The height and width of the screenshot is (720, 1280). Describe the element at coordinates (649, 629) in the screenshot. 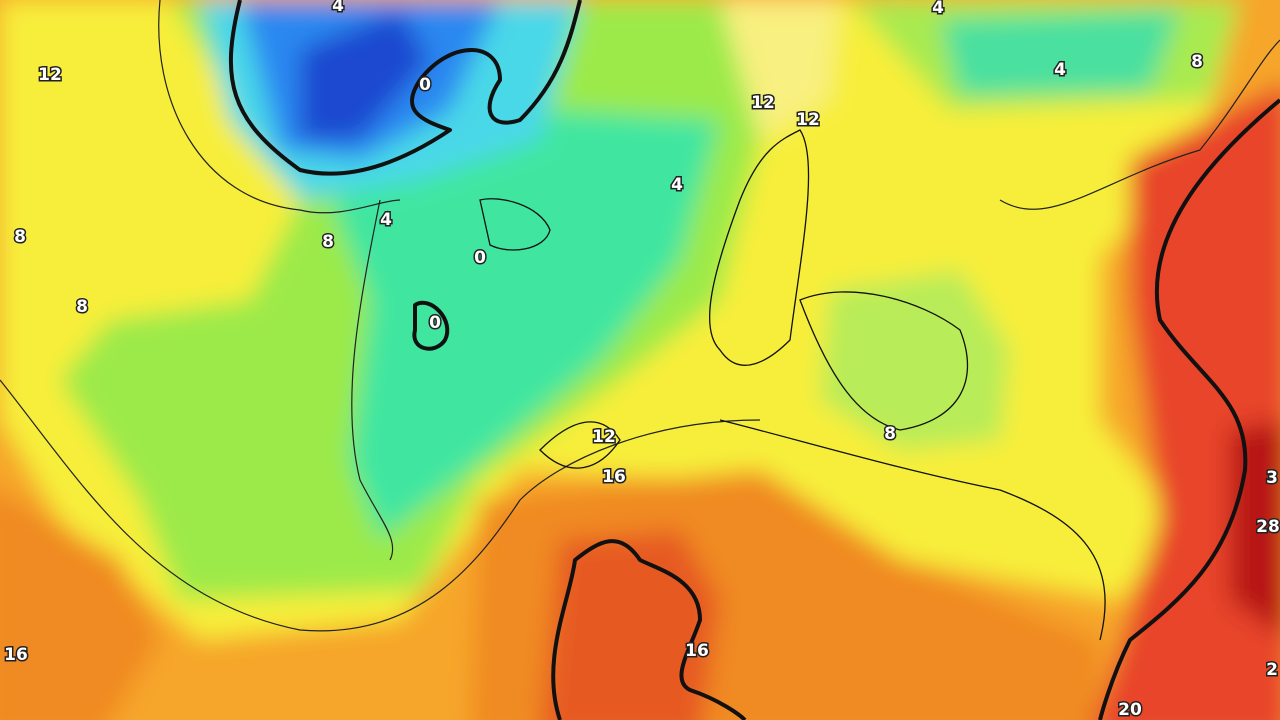

I see `contour-iberia` at that location.